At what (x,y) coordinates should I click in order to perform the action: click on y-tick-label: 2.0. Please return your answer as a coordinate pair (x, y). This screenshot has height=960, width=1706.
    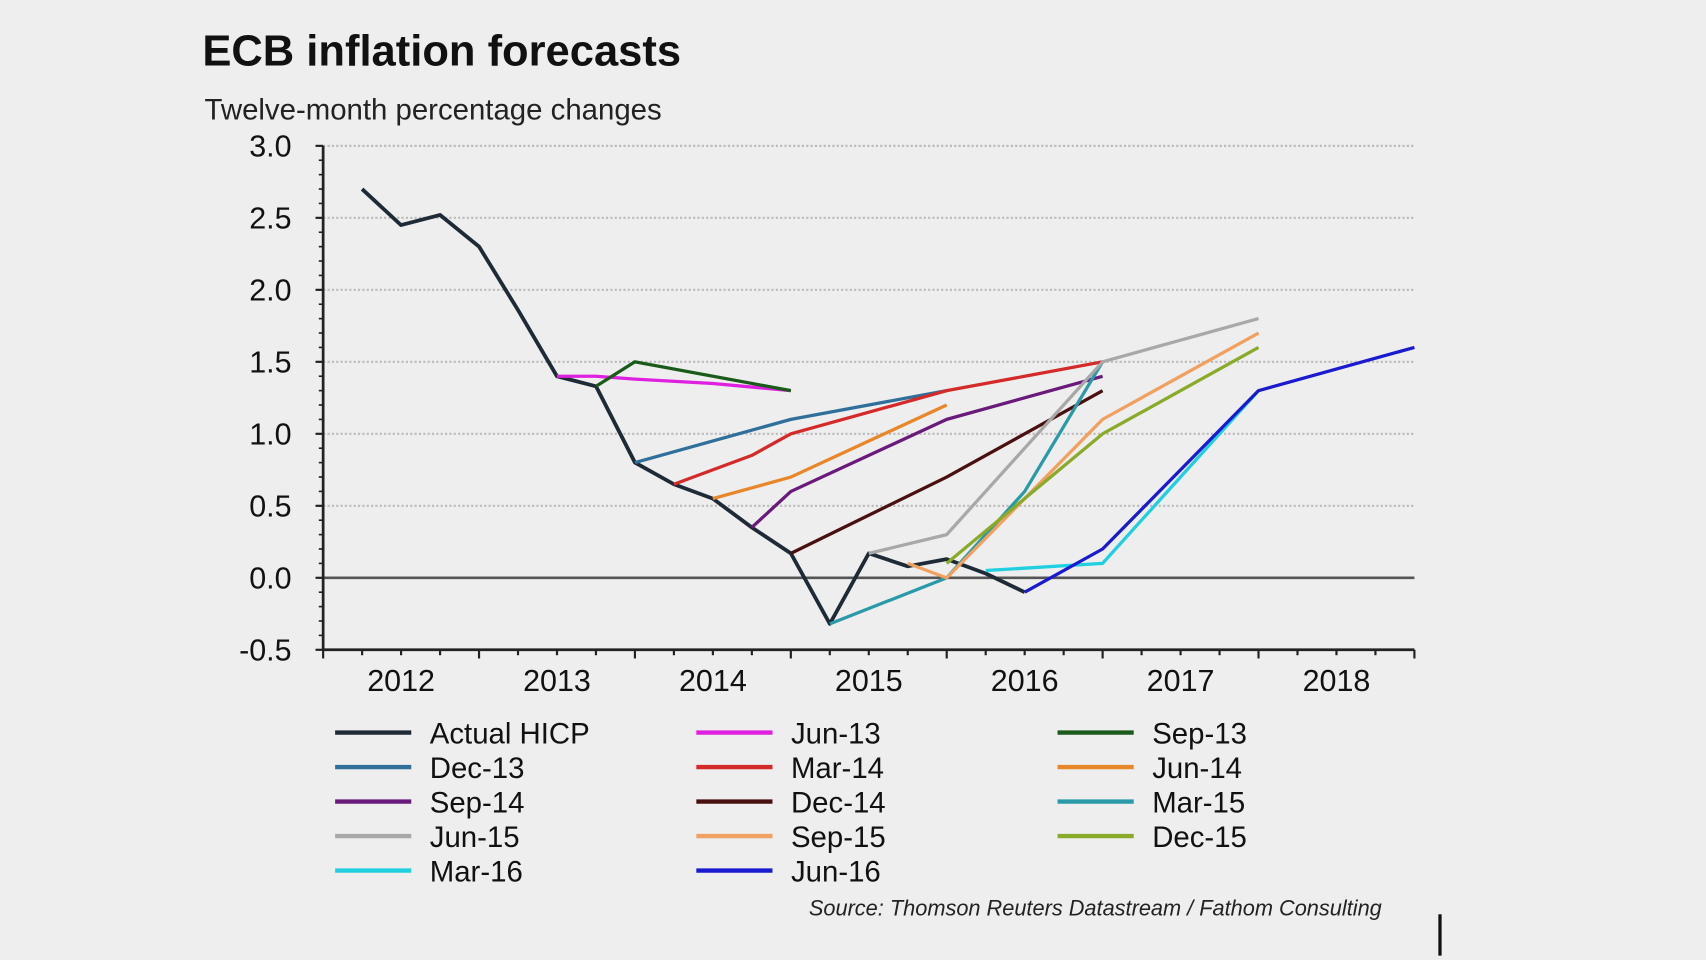
    Looking at the image, I should click on (270, 291).